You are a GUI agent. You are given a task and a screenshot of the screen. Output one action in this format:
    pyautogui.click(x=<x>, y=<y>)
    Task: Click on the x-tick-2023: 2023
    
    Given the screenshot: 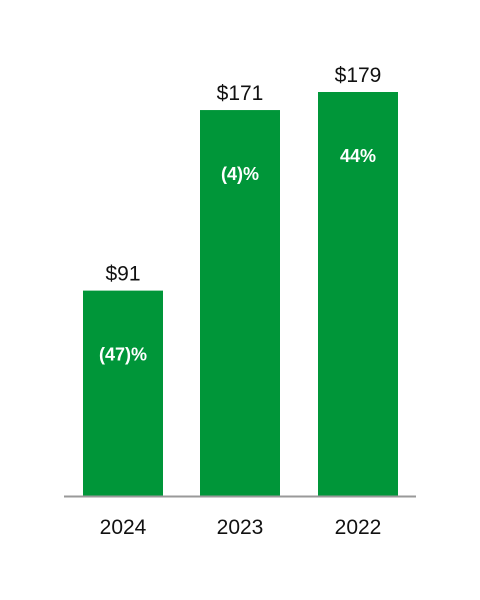 What is the action you would take?
    pyautogui.click(x=240, y=527)
    